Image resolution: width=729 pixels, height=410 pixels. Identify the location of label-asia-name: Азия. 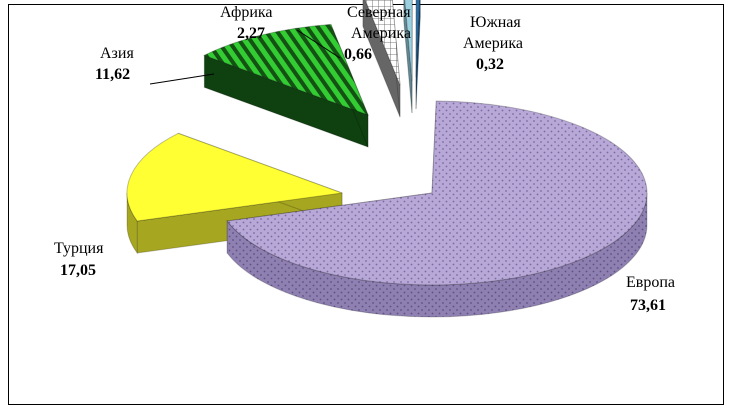
(117, 53).